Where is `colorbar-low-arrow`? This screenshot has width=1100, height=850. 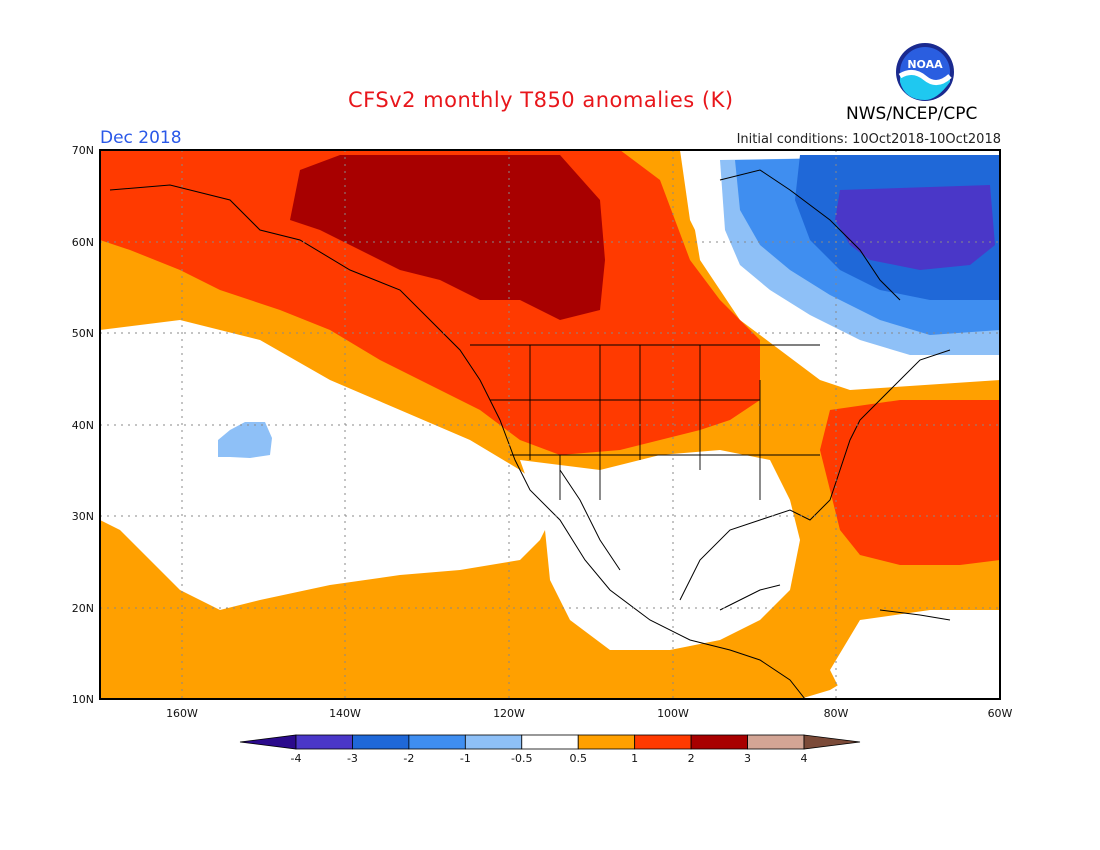
colorbar-low-arrow is located at coordinates (268, 742).